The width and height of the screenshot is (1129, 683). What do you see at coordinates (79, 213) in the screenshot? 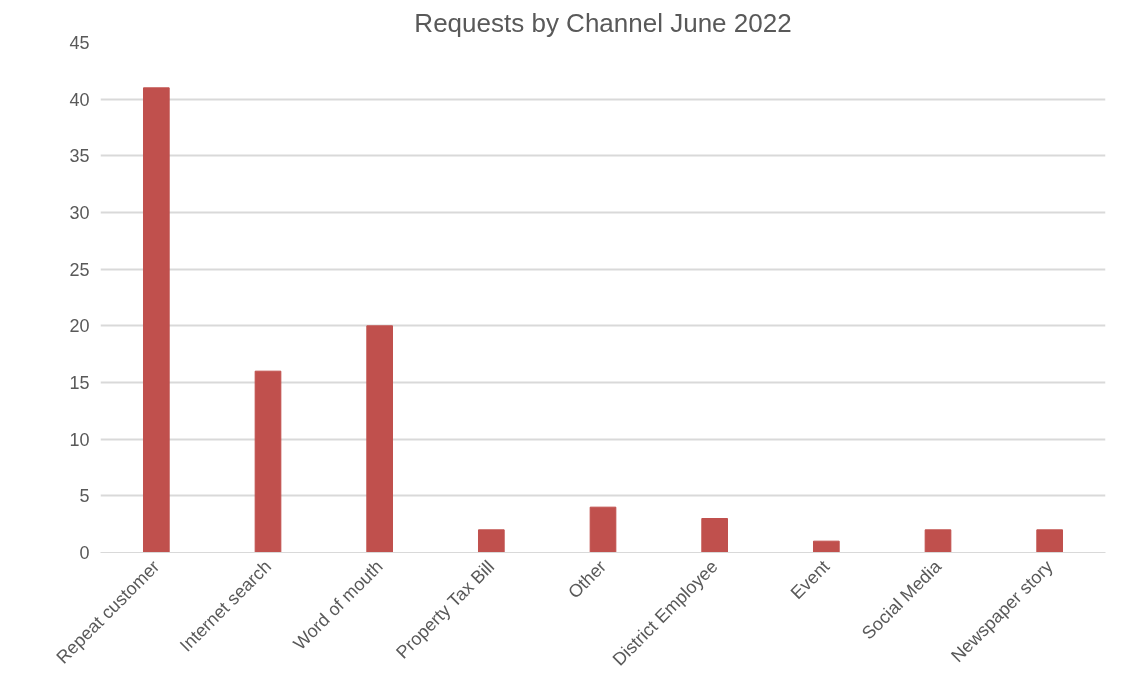
I see `y-tick-label: 30` at bounding box center [79, 213].